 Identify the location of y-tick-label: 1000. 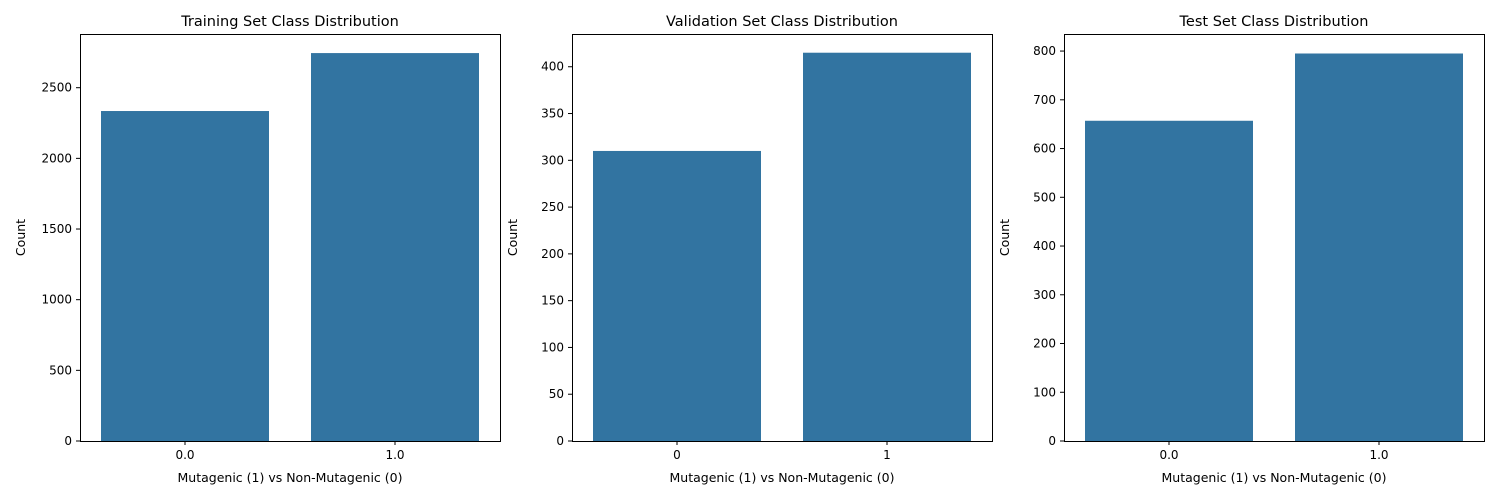
(56, 300).